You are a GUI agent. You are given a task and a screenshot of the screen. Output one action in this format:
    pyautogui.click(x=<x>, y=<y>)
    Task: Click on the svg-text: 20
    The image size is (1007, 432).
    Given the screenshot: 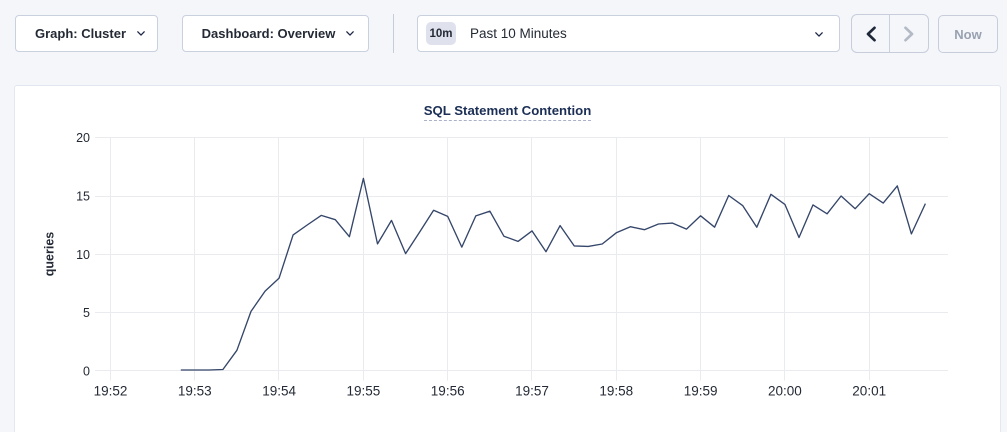 What is the action you would take?
    pyautogui.click(x=83, y=138)
    